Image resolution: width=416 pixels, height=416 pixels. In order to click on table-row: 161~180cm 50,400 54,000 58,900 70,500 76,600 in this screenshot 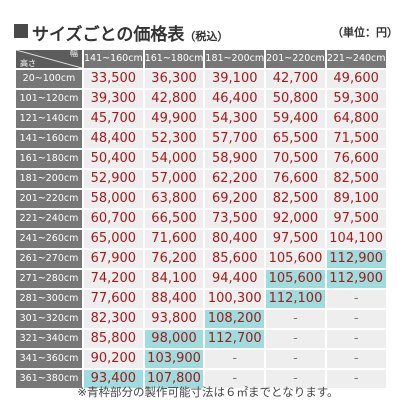, I will do `click(201, 159)`.